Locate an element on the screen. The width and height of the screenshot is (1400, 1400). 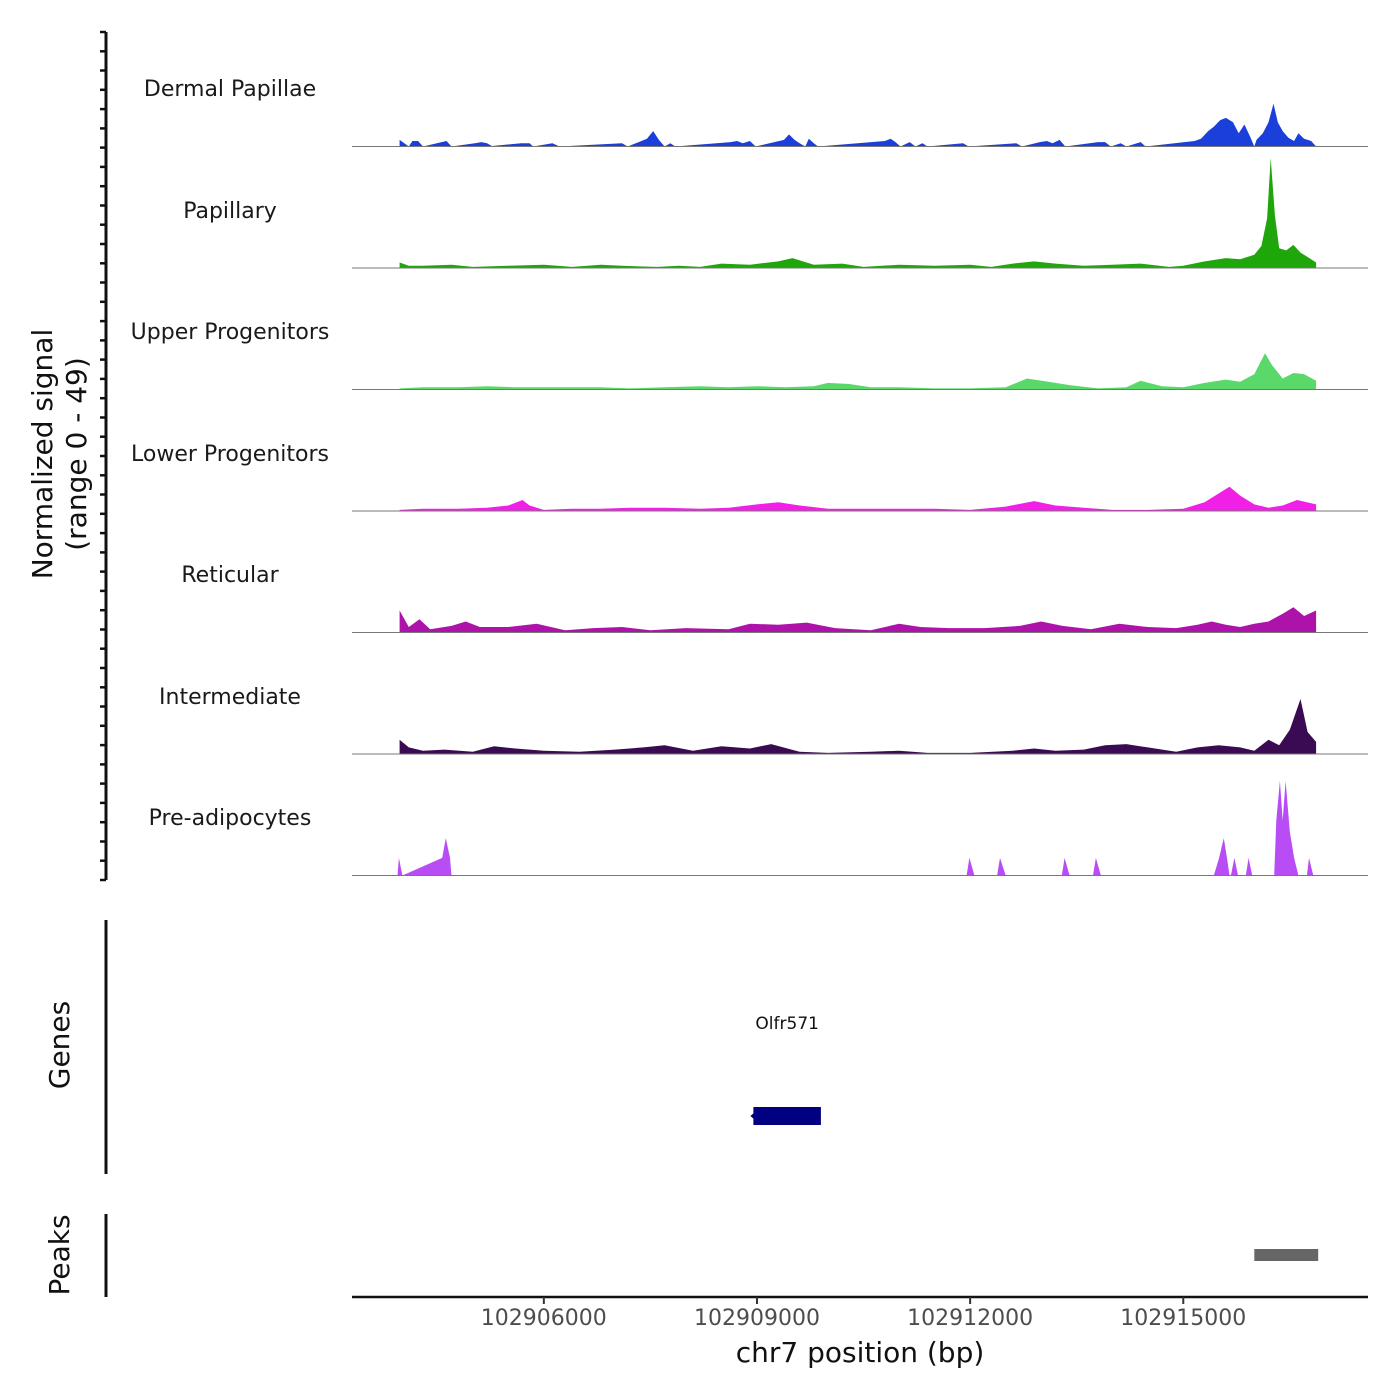
track-label-dermal-papillae: Dermal Papillae is located at coordinates (230, 89).